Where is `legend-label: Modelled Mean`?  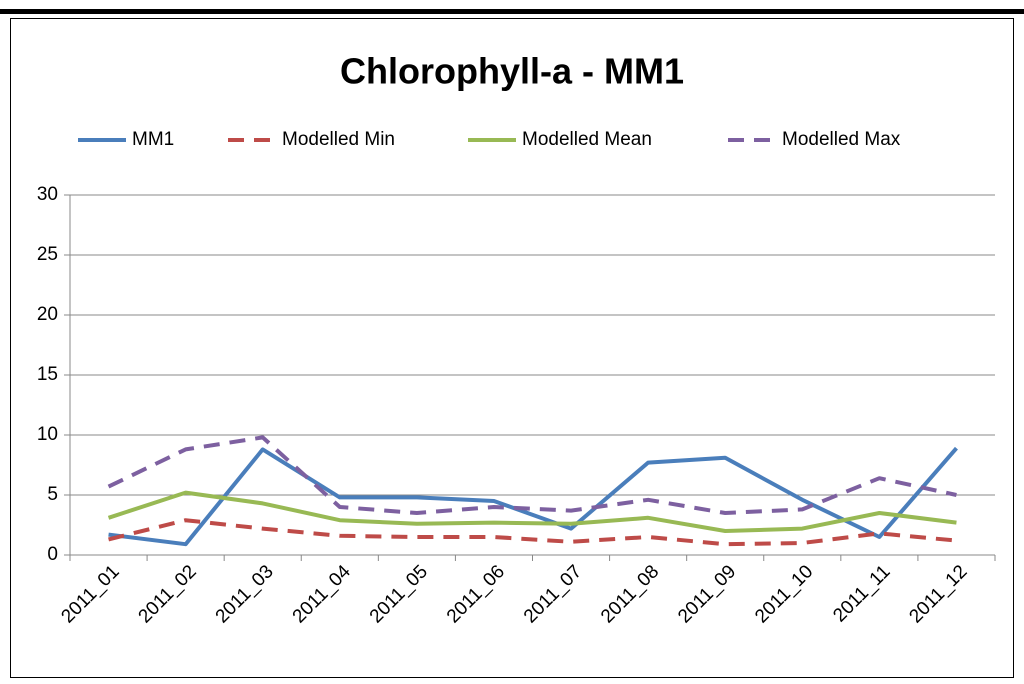
legend-label: Modelled Mean is located at coordinates (587, 139).